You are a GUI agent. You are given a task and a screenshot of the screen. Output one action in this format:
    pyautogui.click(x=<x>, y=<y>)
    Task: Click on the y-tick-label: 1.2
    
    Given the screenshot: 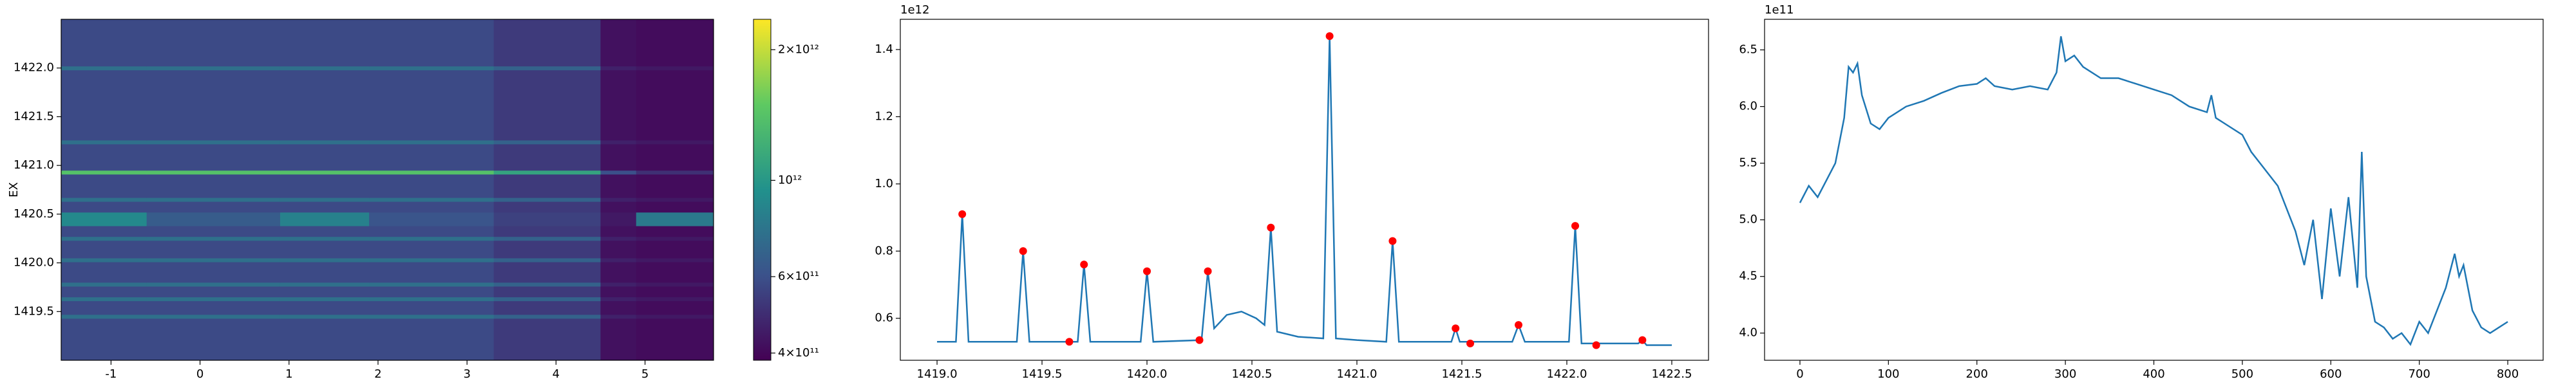 What is the action you would take?
    pyautogui.click(x=884, y=116)
    